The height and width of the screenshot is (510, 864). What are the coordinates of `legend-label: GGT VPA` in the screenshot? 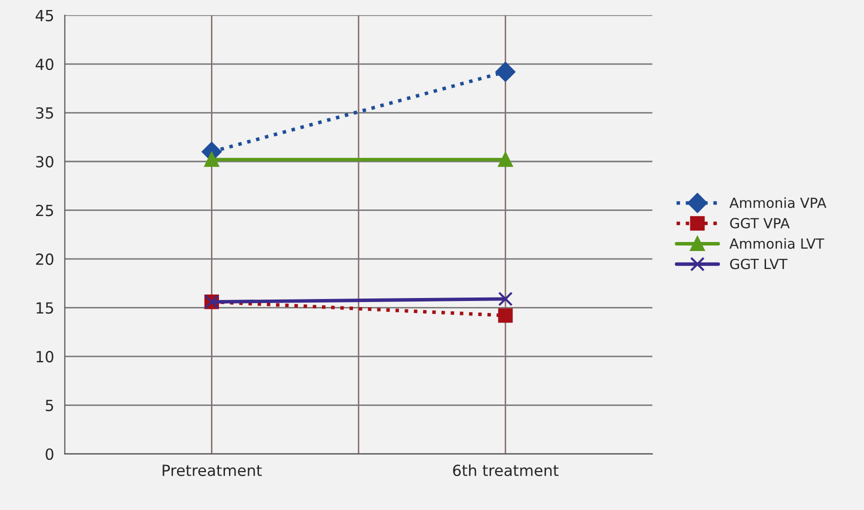 It's located at (760, 223).